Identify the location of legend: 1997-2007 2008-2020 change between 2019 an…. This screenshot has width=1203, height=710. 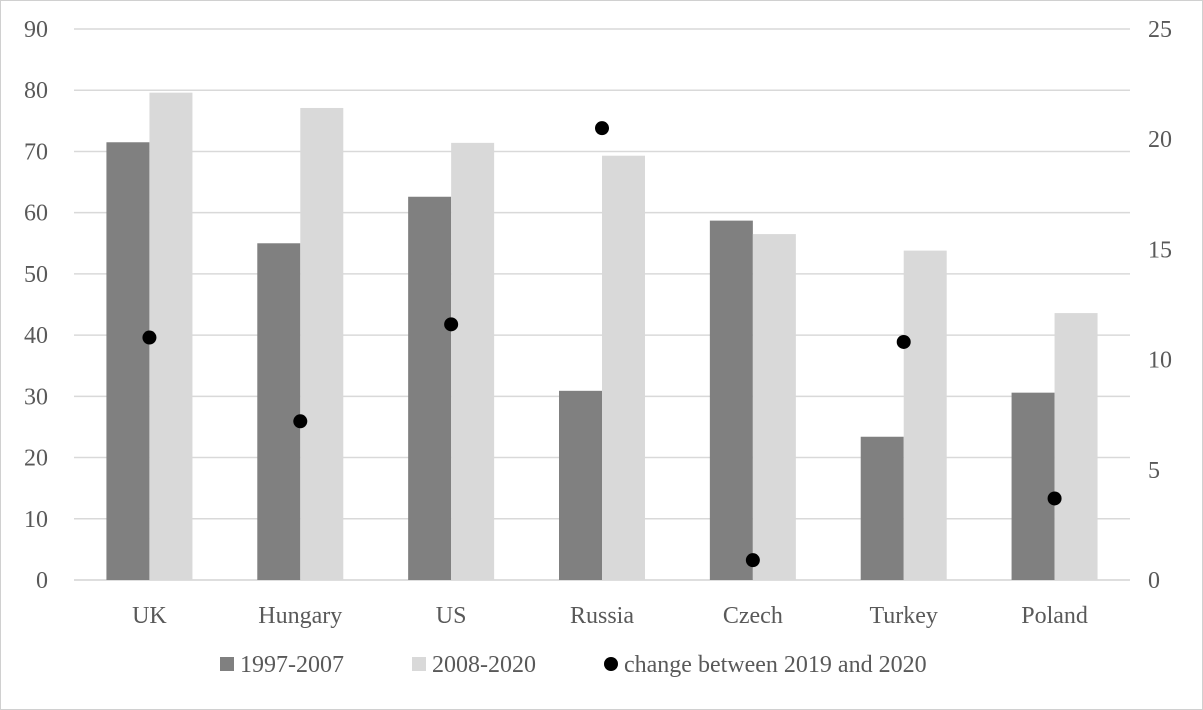
(573, 665).